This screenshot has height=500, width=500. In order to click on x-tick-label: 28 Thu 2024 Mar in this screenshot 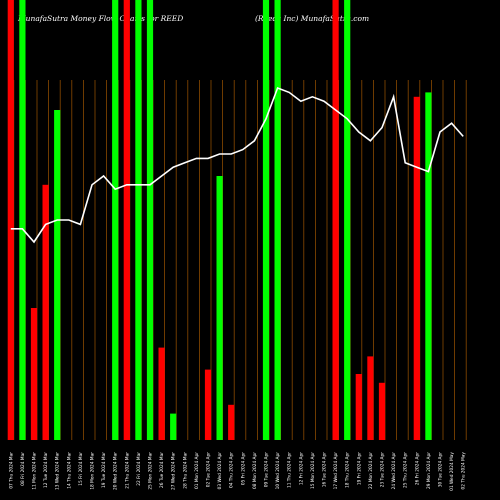, I will do `click(185, 470)`.